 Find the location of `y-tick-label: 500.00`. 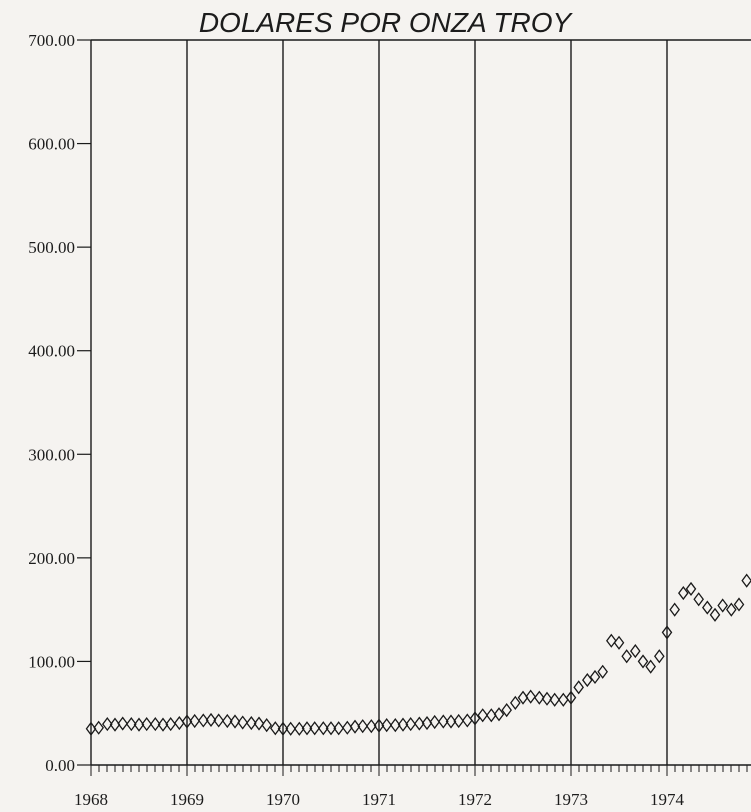

y-tick-label: 500.00 is located at coordinates (51, 247).